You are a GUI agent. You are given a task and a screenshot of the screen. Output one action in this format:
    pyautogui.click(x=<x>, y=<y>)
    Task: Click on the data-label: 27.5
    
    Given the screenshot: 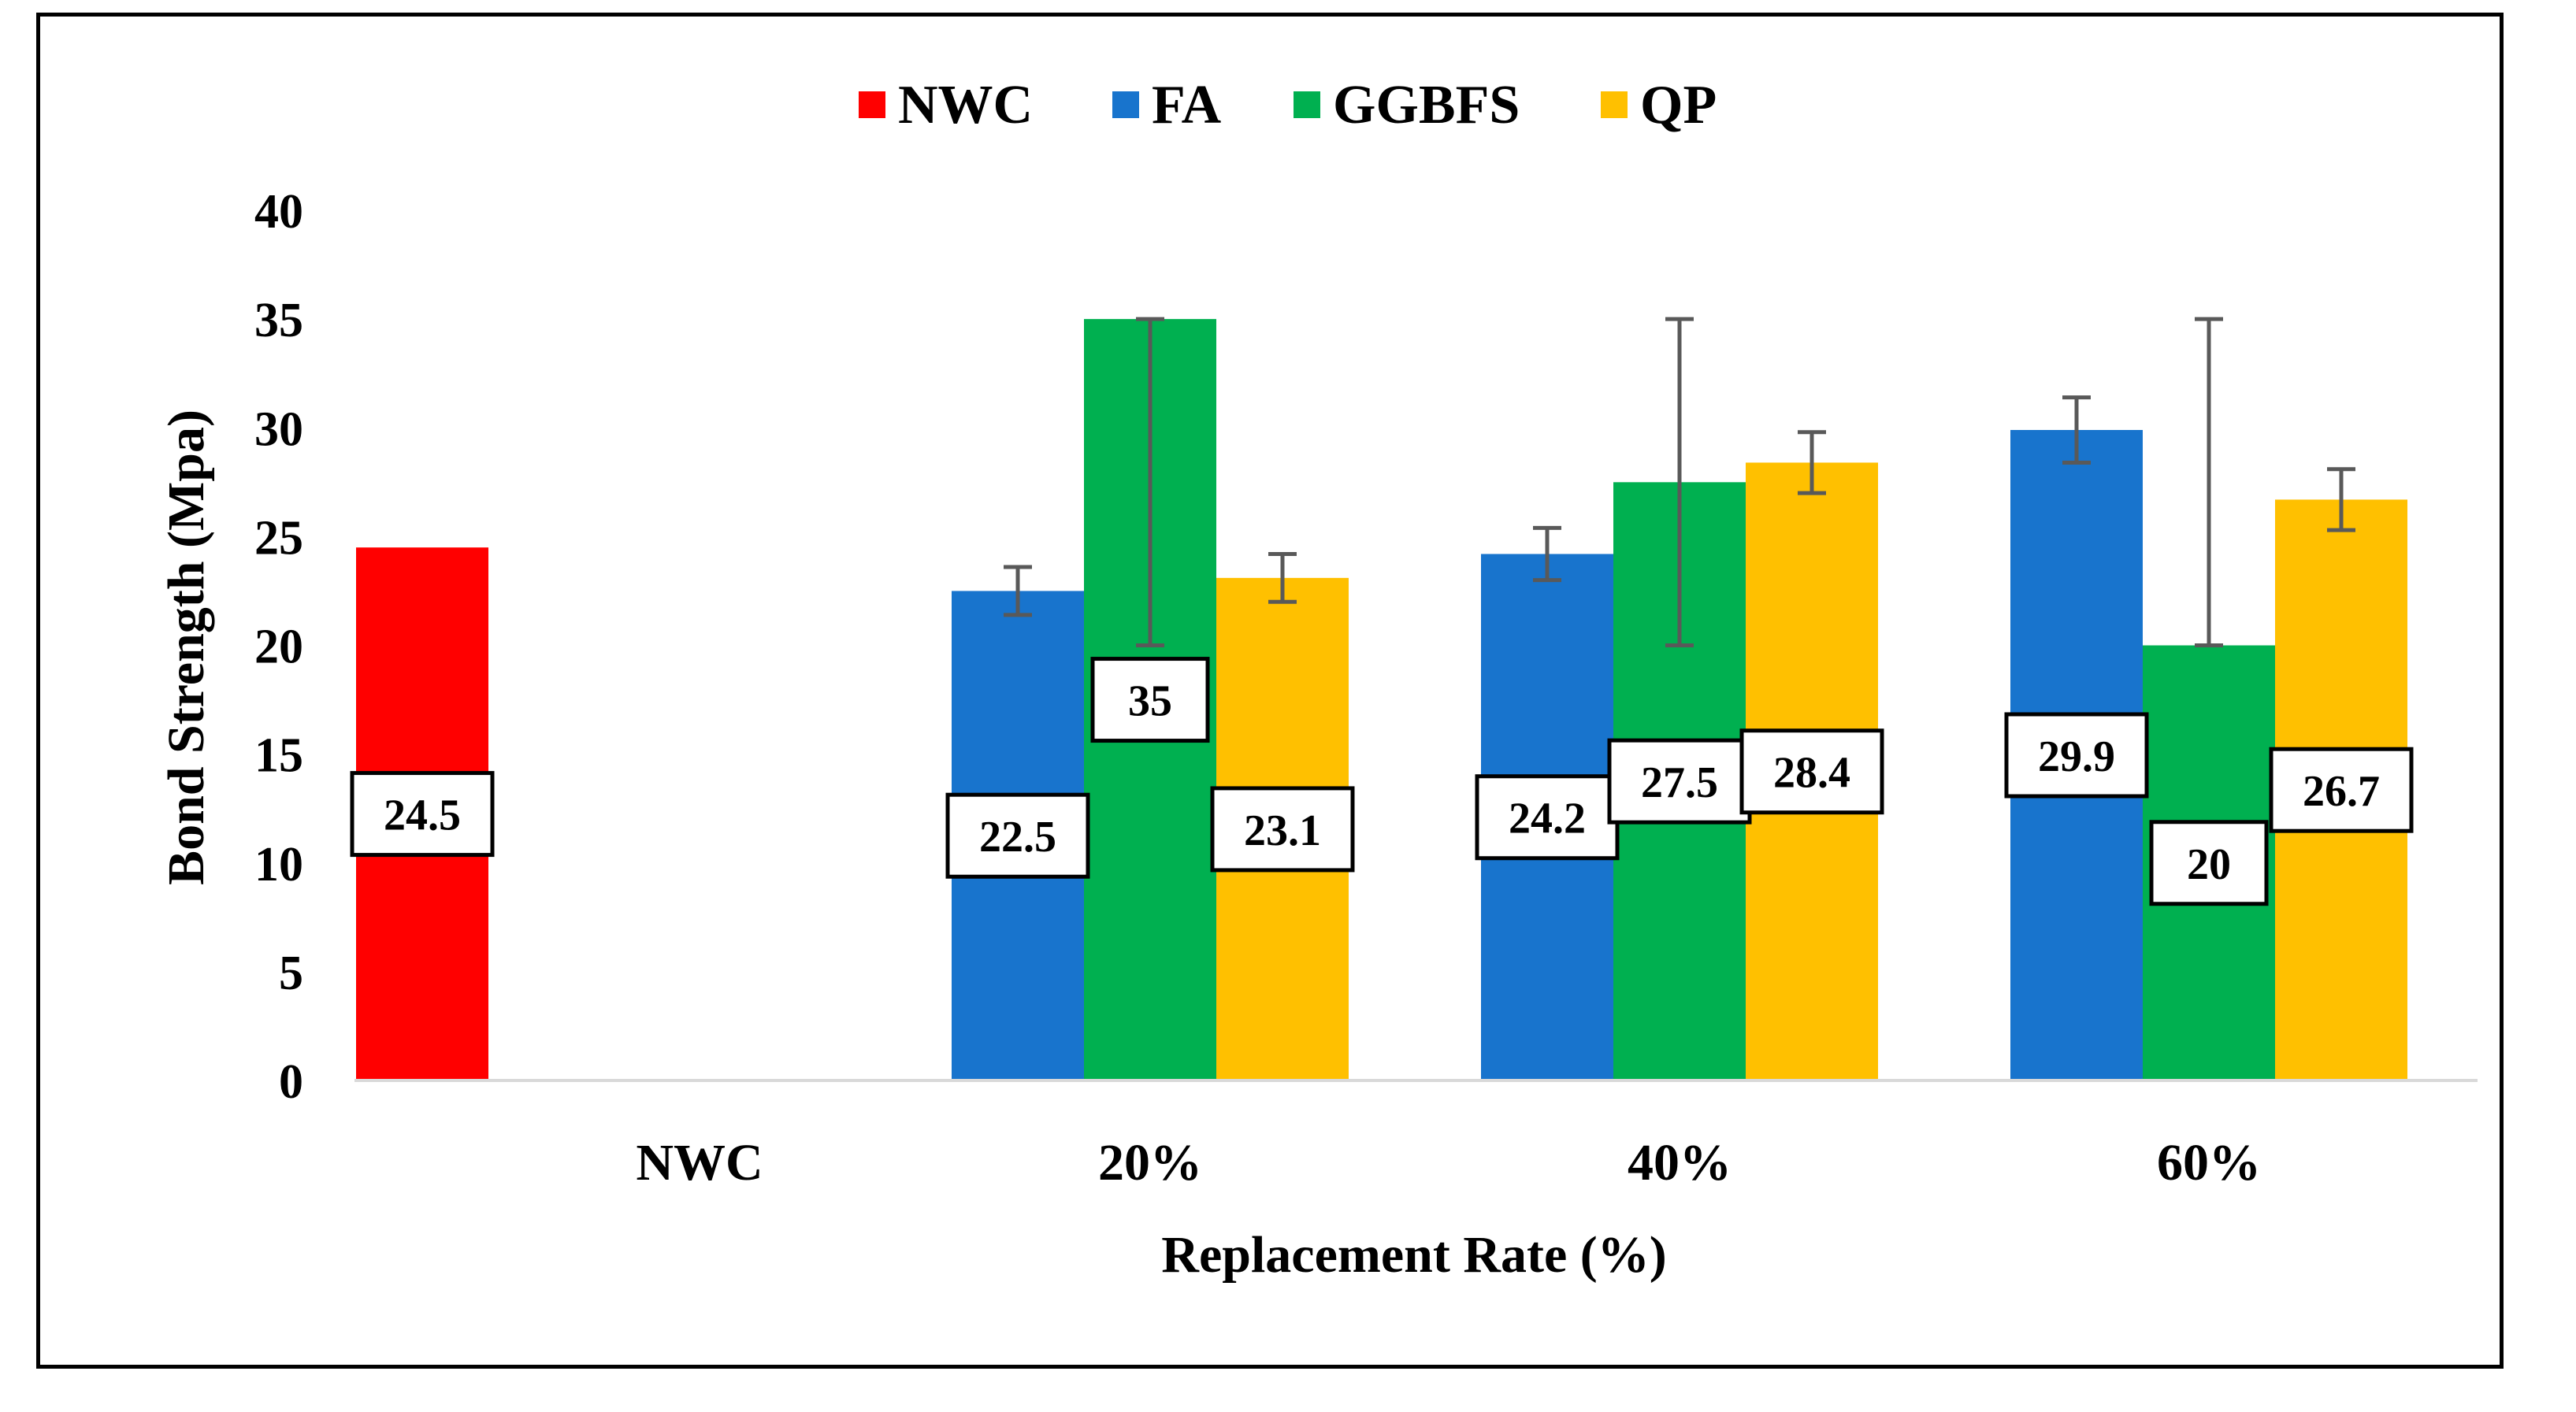 What is the action you would take?
    pyautogui.click(x=1679, y=781)
    